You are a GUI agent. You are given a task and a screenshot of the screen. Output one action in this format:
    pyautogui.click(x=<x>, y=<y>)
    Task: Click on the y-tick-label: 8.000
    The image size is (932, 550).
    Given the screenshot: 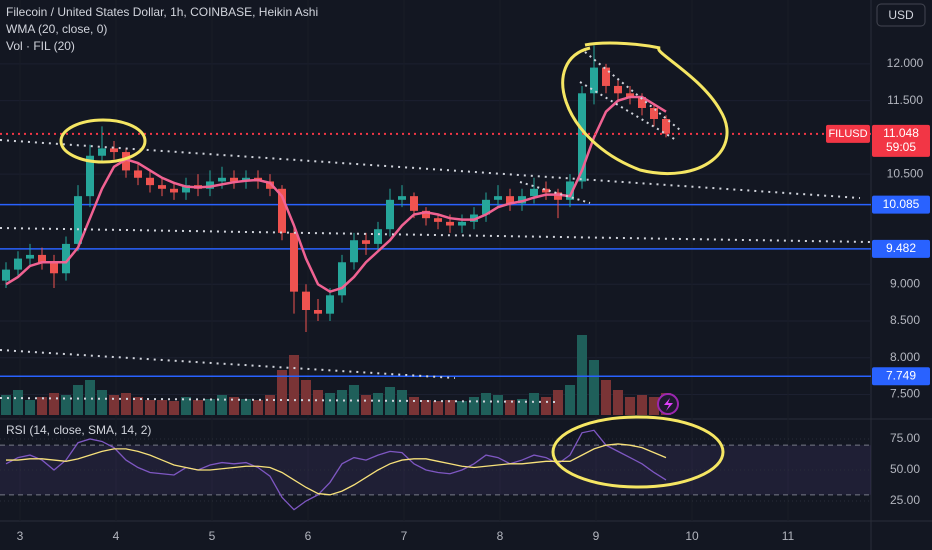 What is the action you would take?
    pyautogui.click(x=905, y=357)
    